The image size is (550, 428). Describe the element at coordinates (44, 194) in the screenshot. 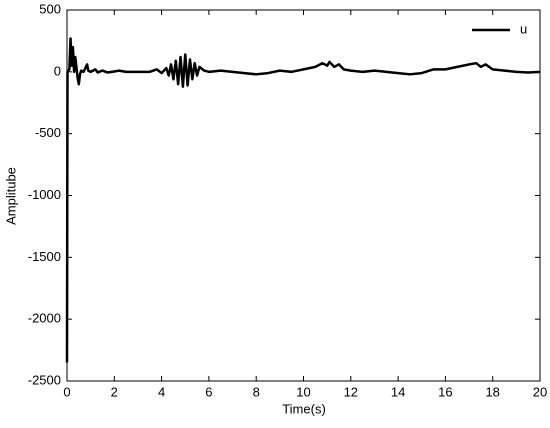

I see `y-tick-label: -1000` at that location.